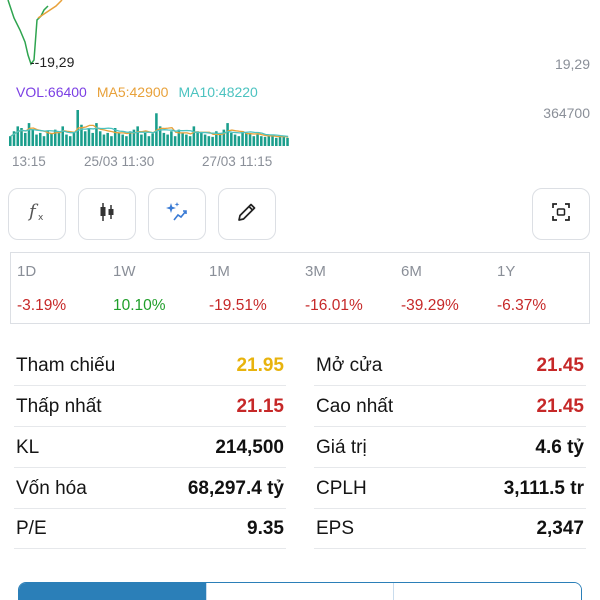 This screenshot has width=600, height=600. I want to click on stat-value: 68,297.4 tỷ, so click(235, 488).